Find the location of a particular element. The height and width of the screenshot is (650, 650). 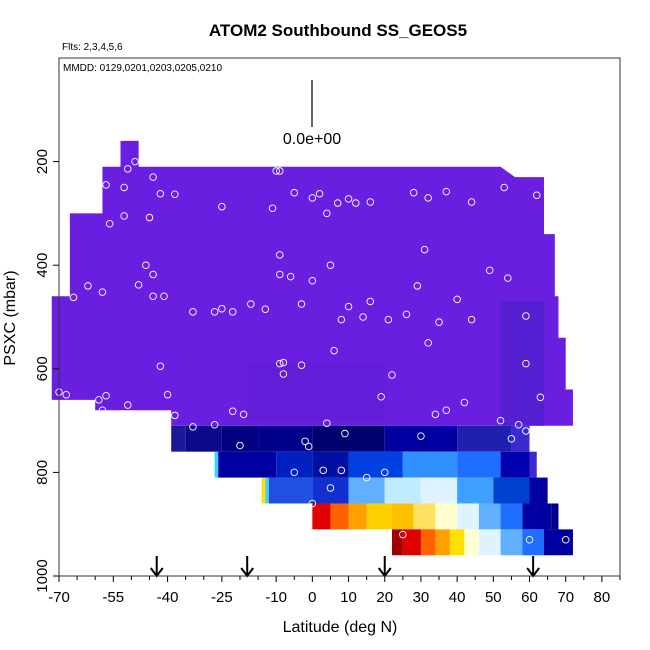

flights-label: Flts: 2,3,4,5,6 is located at coordinates (92, 47).